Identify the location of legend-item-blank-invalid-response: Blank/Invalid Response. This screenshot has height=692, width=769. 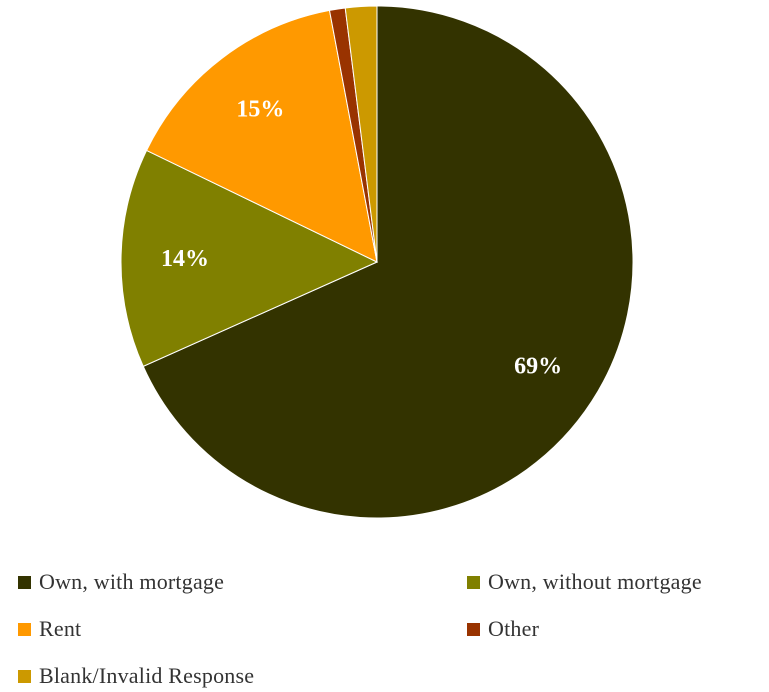
(136, 676).